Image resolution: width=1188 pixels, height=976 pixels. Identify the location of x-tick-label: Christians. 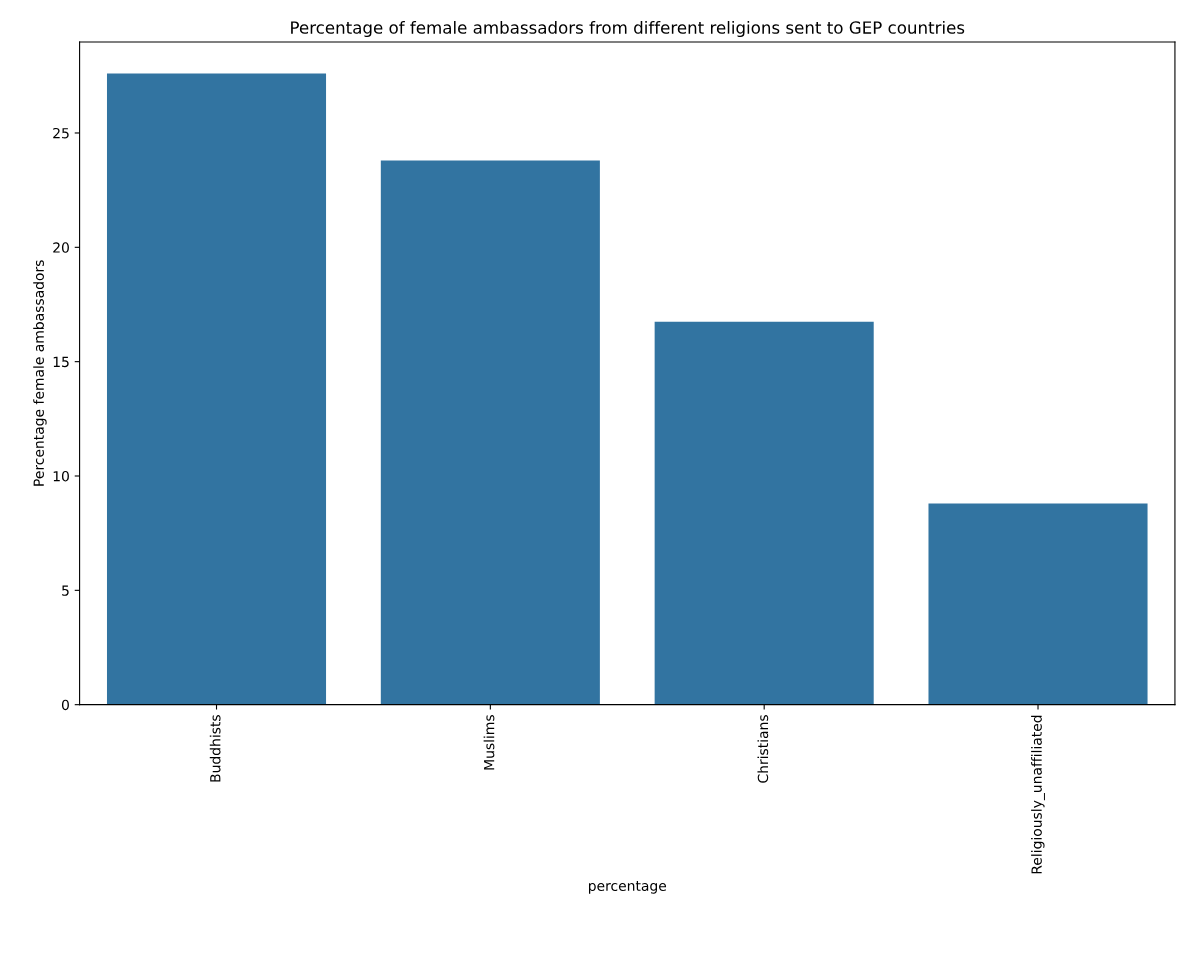
(763, 749).